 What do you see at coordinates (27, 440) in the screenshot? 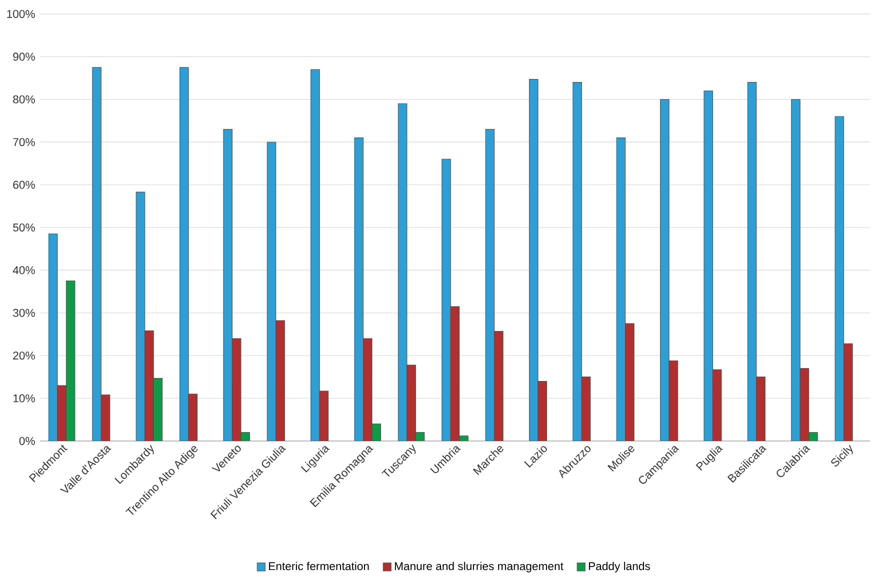
I see `y-tick-label: 0%` at bounding box center [27, 440].